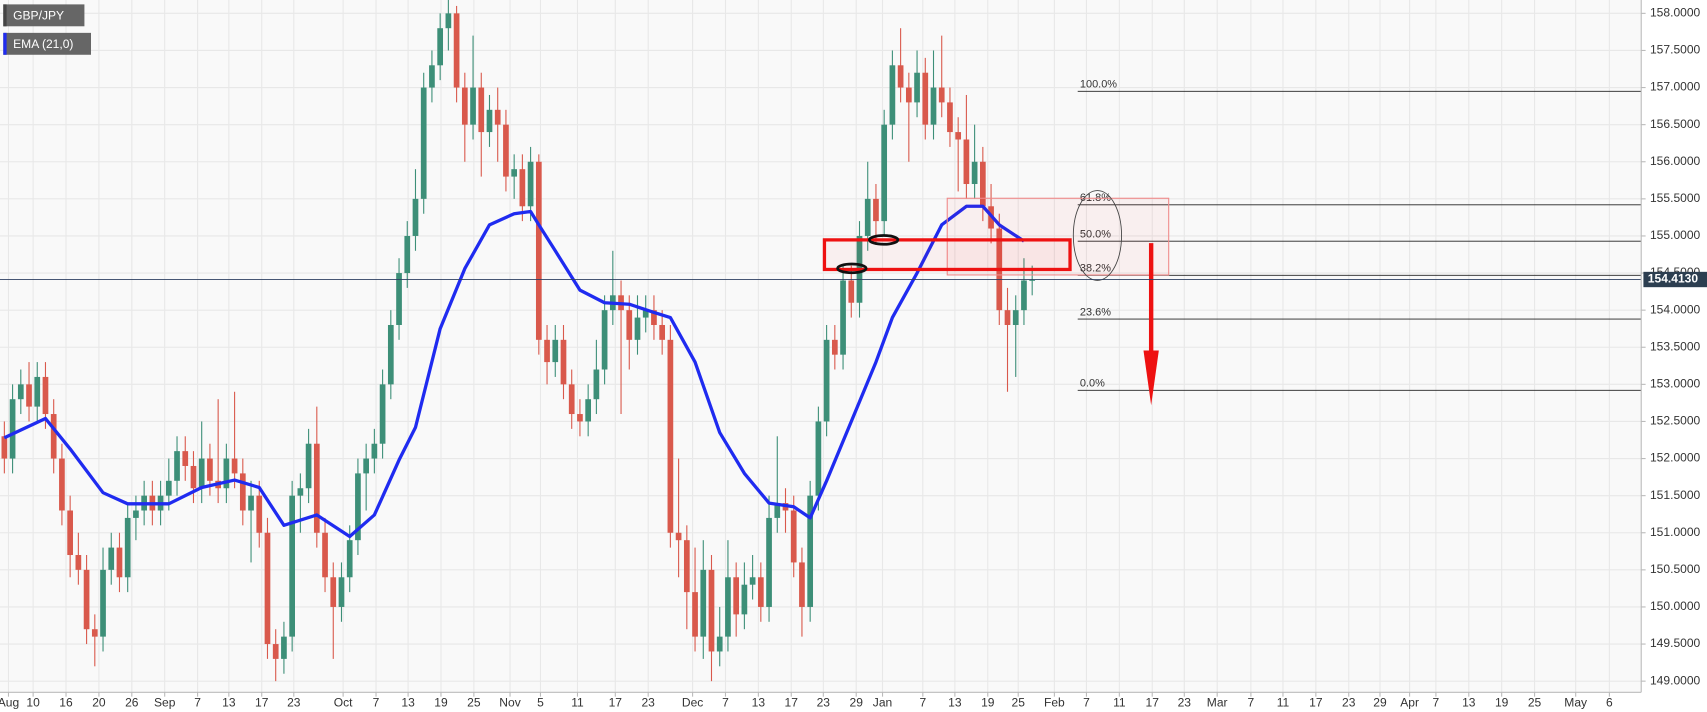 This screenshot has width=1707, height=712. What do you see at coordinates (1058, 236) in the screenshot?
I see `zone-box` at bounding box center [1058, 236].